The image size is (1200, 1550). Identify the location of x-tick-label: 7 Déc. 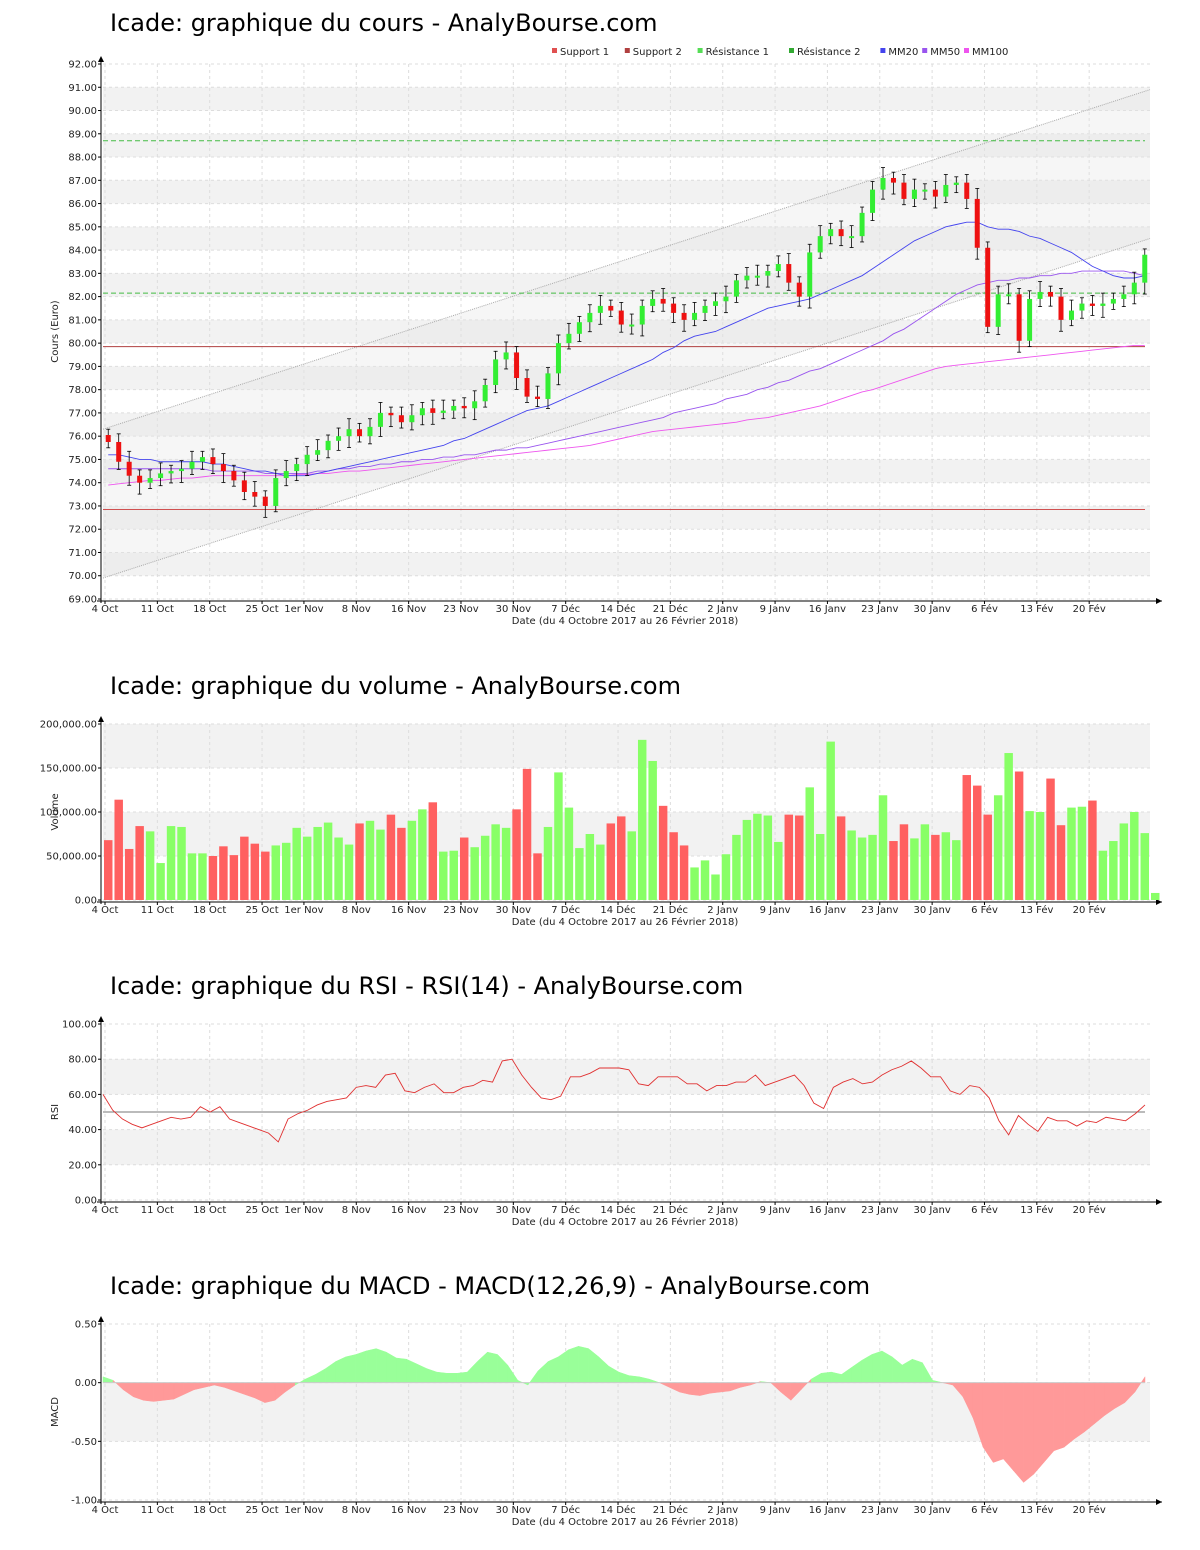
(565, 1510).